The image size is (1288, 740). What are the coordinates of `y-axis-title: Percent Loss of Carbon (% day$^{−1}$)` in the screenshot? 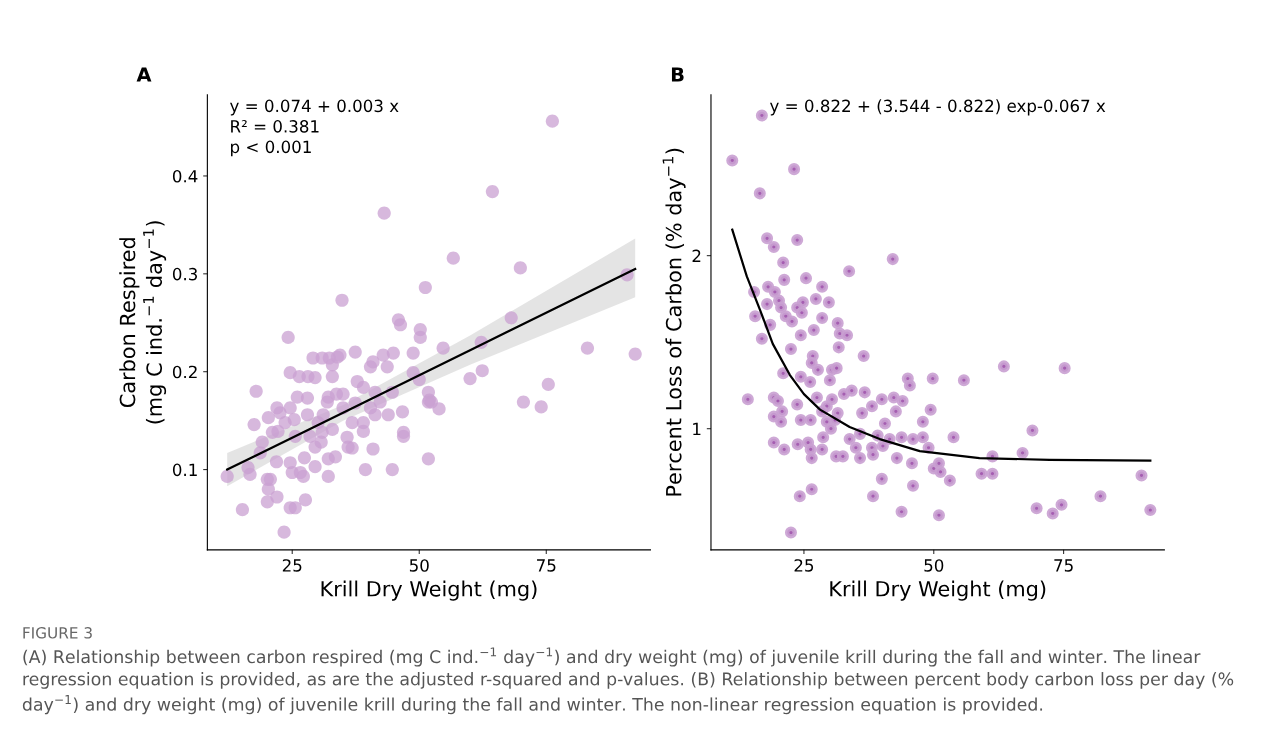 It's located at (674, 322).